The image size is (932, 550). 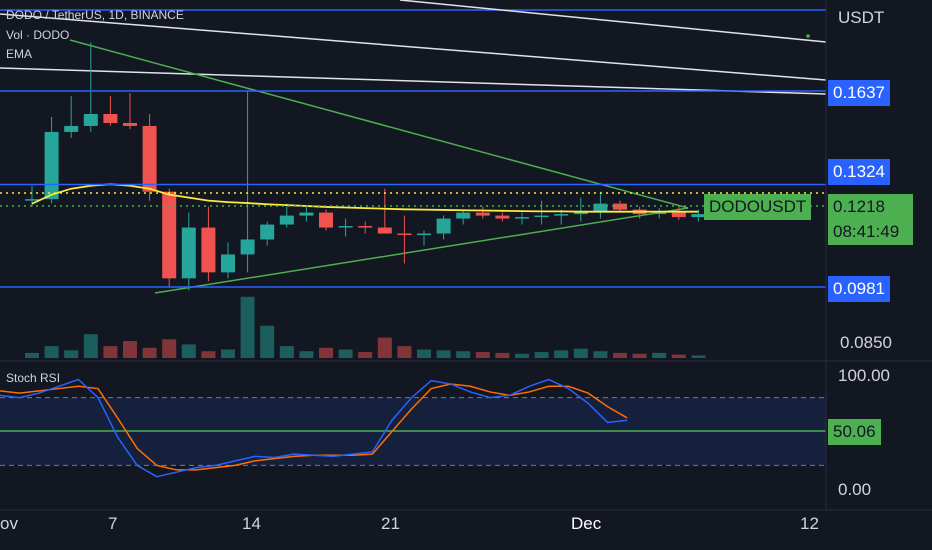 I want to click on countdown-tag: 08:41:49, so click(x=870, y=232).